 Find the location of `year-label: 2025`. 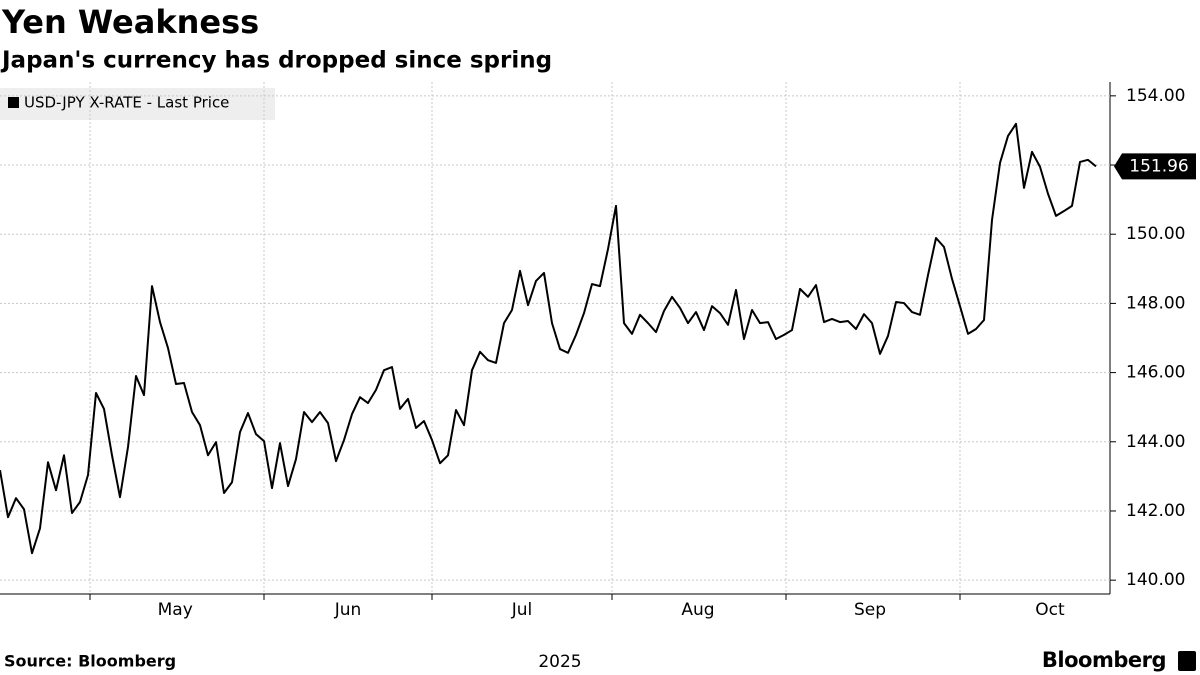

year-label: 2025 is located at coordinates (559, 662).